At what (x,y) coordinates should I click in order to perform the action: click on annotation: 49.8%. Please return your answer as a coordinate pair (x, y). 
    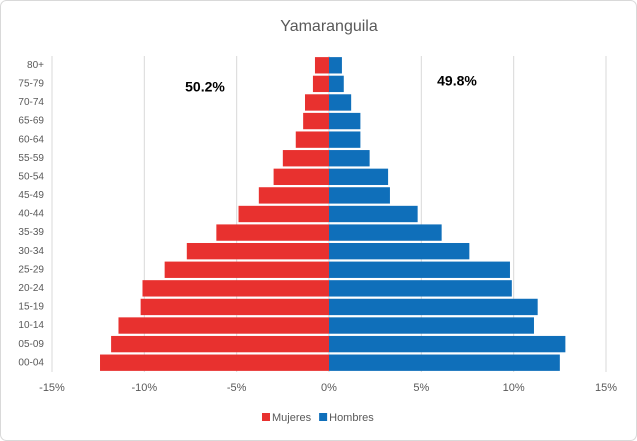
    Looking at the image, I should click on (457, 81).